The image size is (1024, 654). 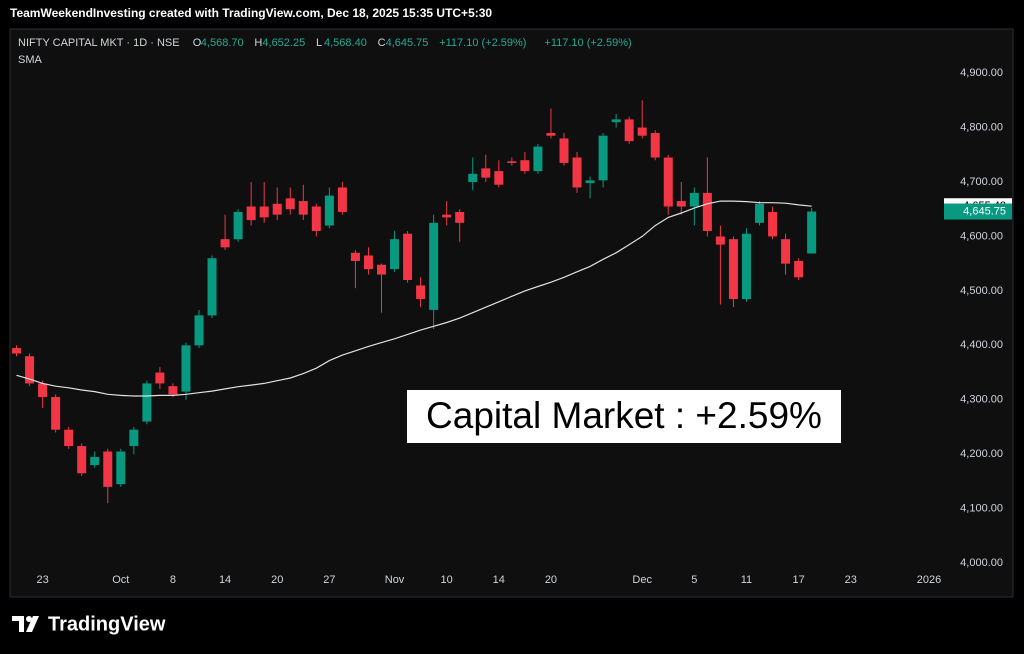 What do you see at coordinates (120, 580) in the screenshot?
I see `x-tick-label: Oct` at bounding box center [120, 580].